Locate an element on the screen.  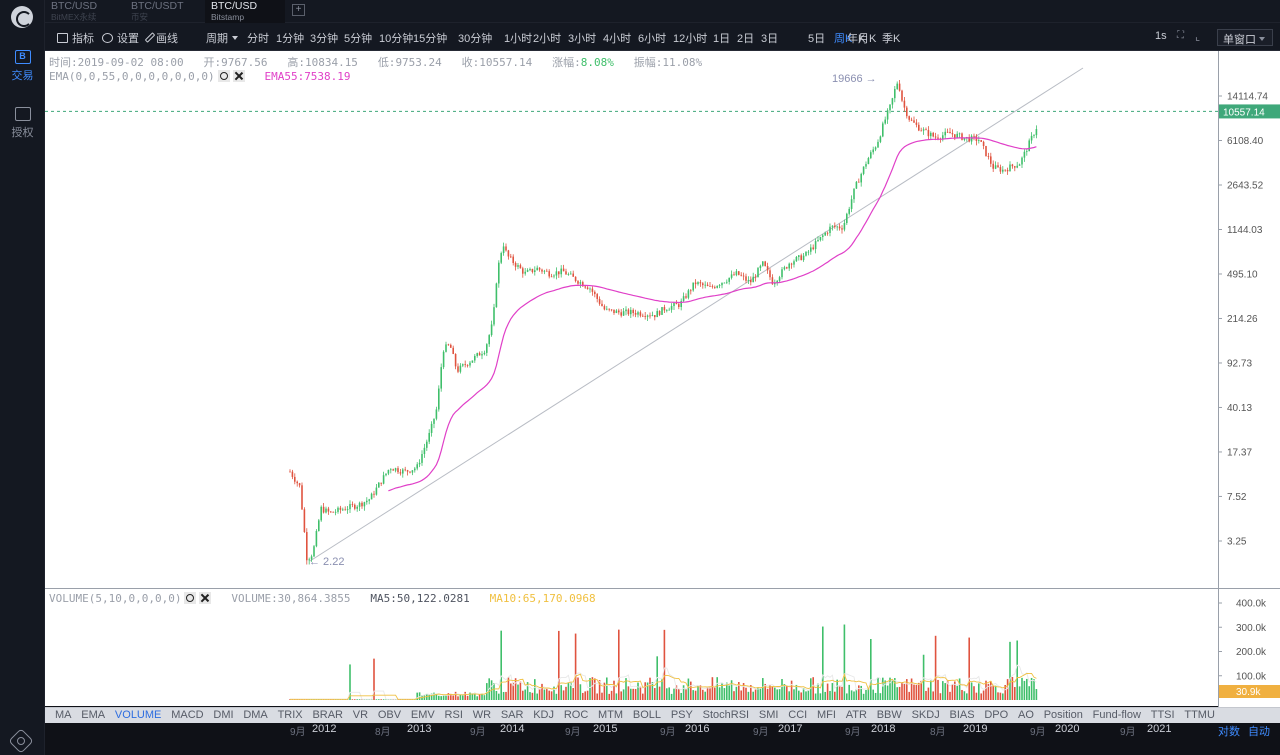
indicator-tab-fund-flow: Fund-flow is located at coordinates (1116, 715).